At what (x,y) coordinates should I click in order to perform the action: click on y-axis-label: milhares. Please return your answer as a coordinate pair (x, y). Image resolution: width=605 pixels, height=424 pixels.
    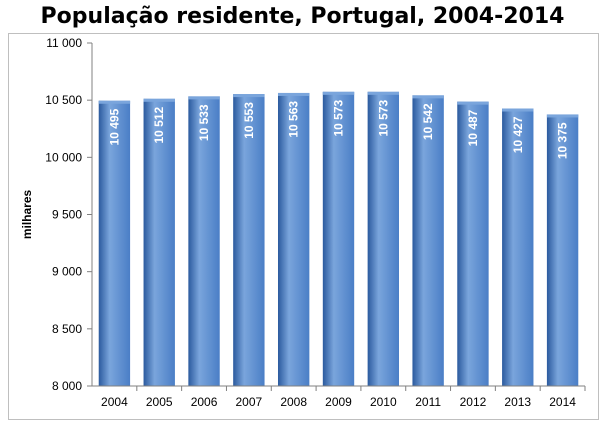
    Looking at the image, I should click on (27, 214).